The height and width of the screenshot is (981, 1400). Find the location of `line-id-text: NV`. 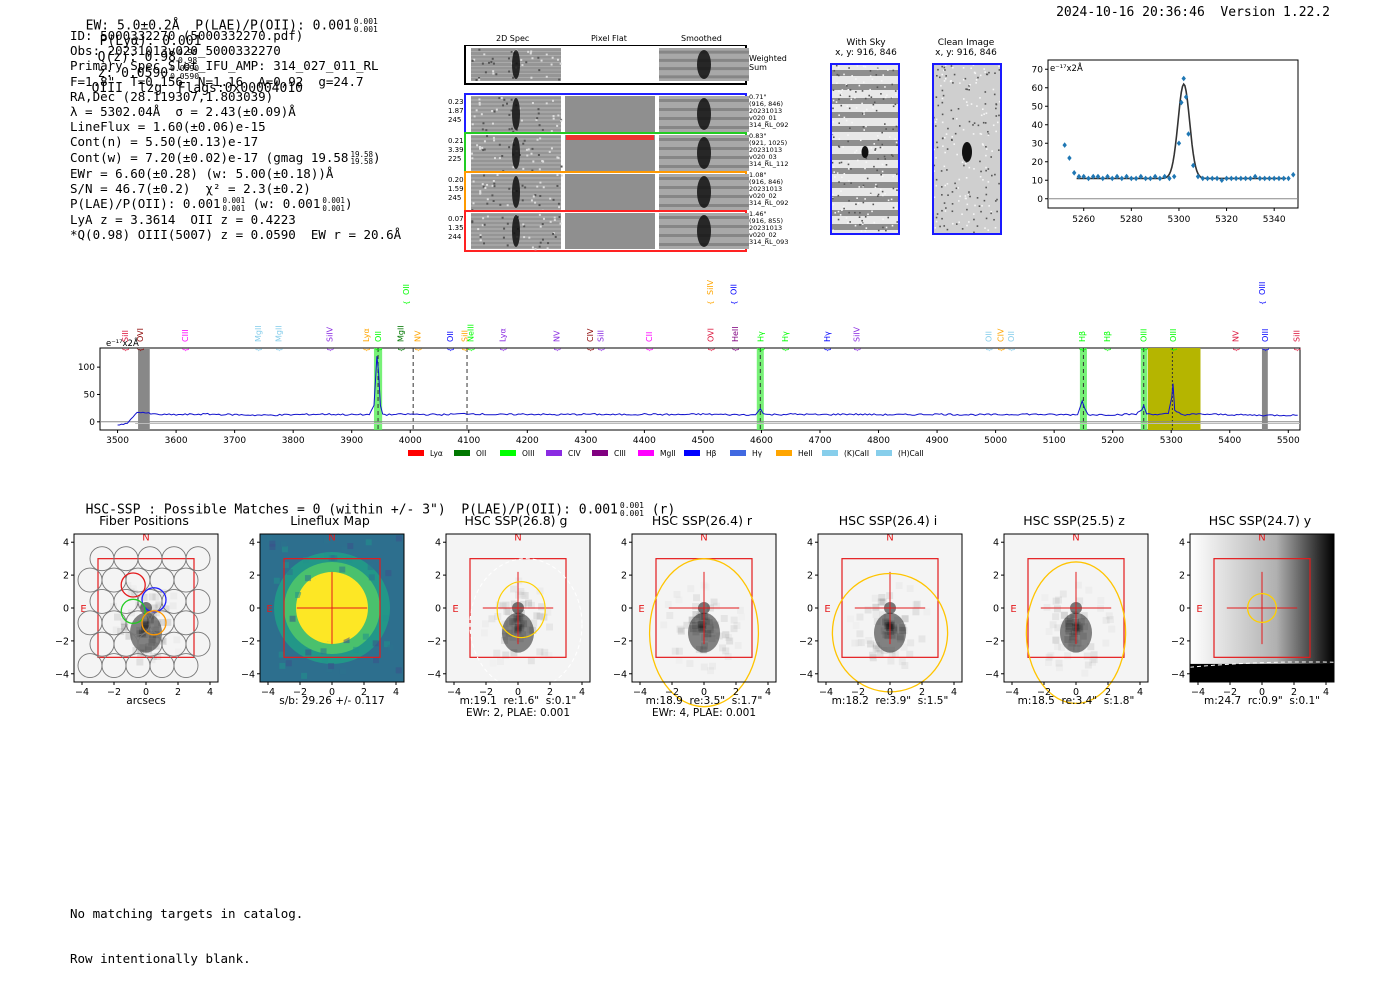

line-id-text: NV is located at coordinates (557, 336).